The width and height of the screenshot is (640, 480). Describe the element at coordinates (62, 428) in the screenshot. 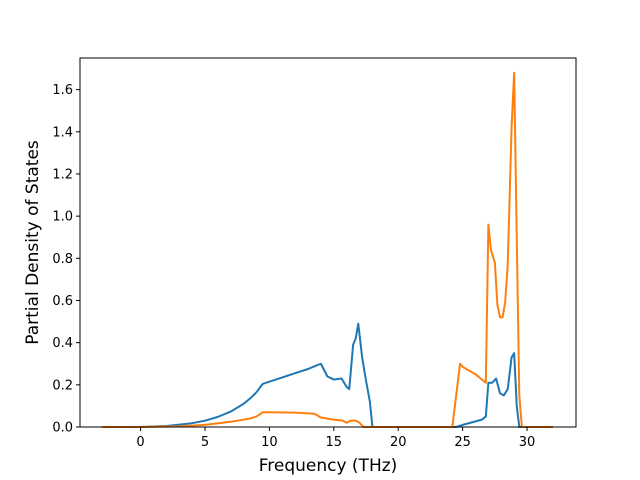

I see `y-tick-label: 0.0` at that location.